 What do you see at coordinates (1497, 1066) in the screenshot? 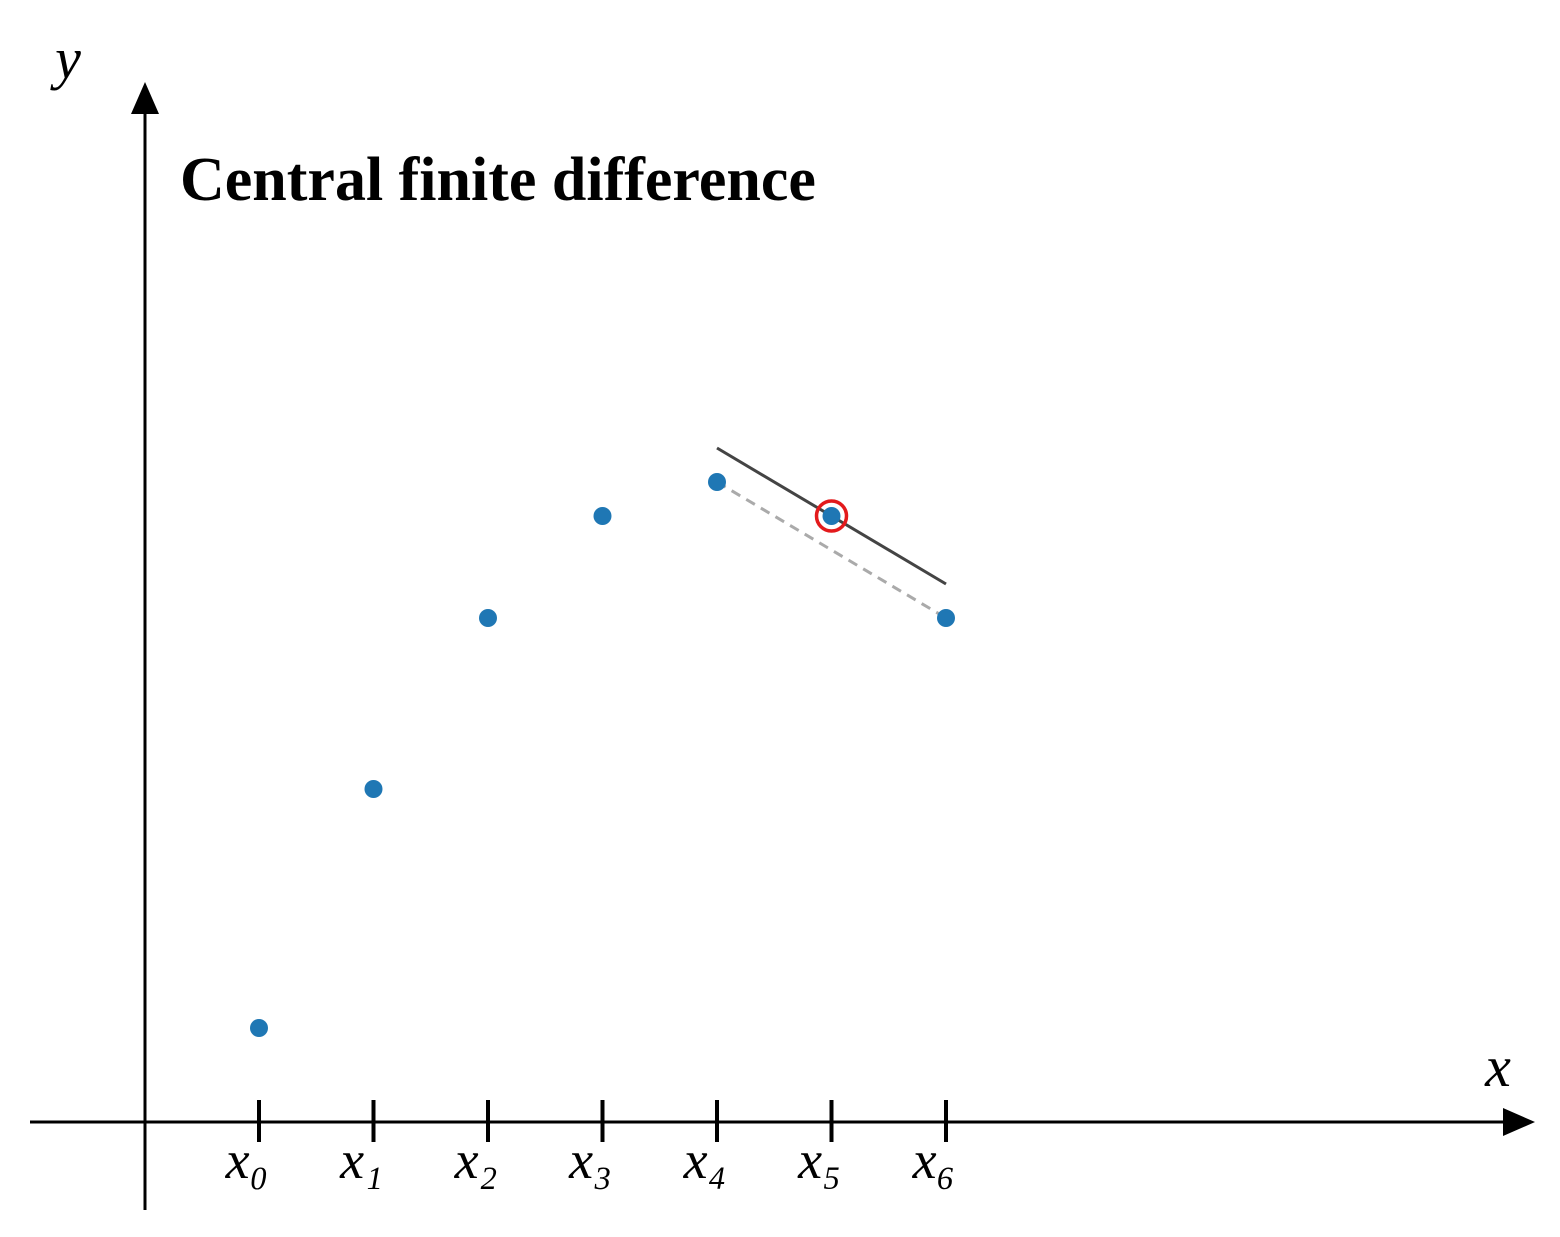
I see `x-axis-label: x` at bounding box center [1497, 1066].